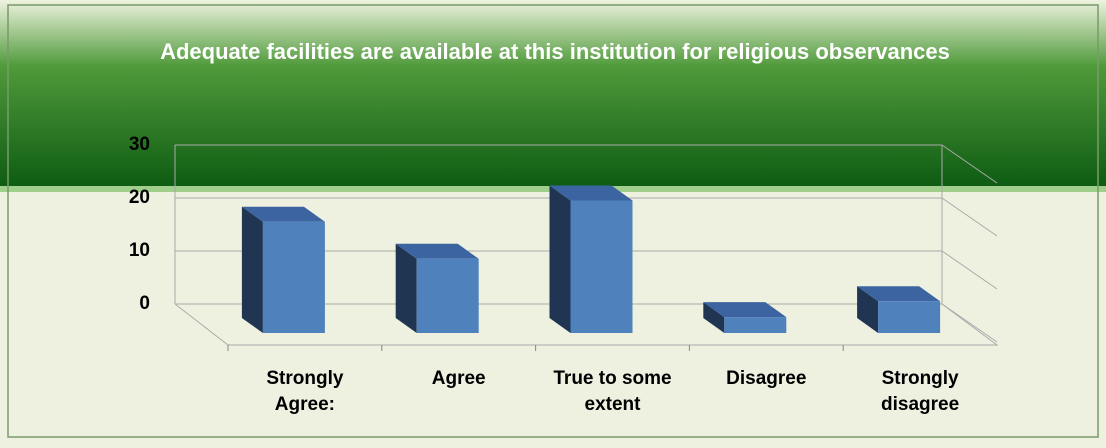 The width and height of the screenshot is (1106, 448). Describe the element at coordinates (139, 197) in the screenshot. I see `y-tick-label: 20` at that location.